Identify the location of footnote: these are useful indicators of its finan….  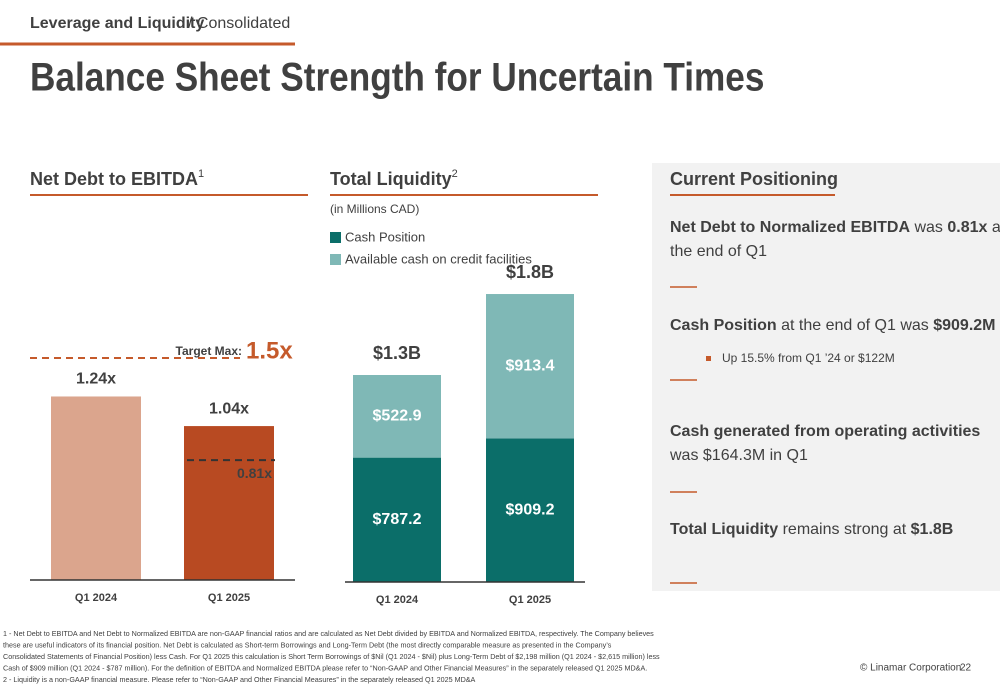
(307, 644).